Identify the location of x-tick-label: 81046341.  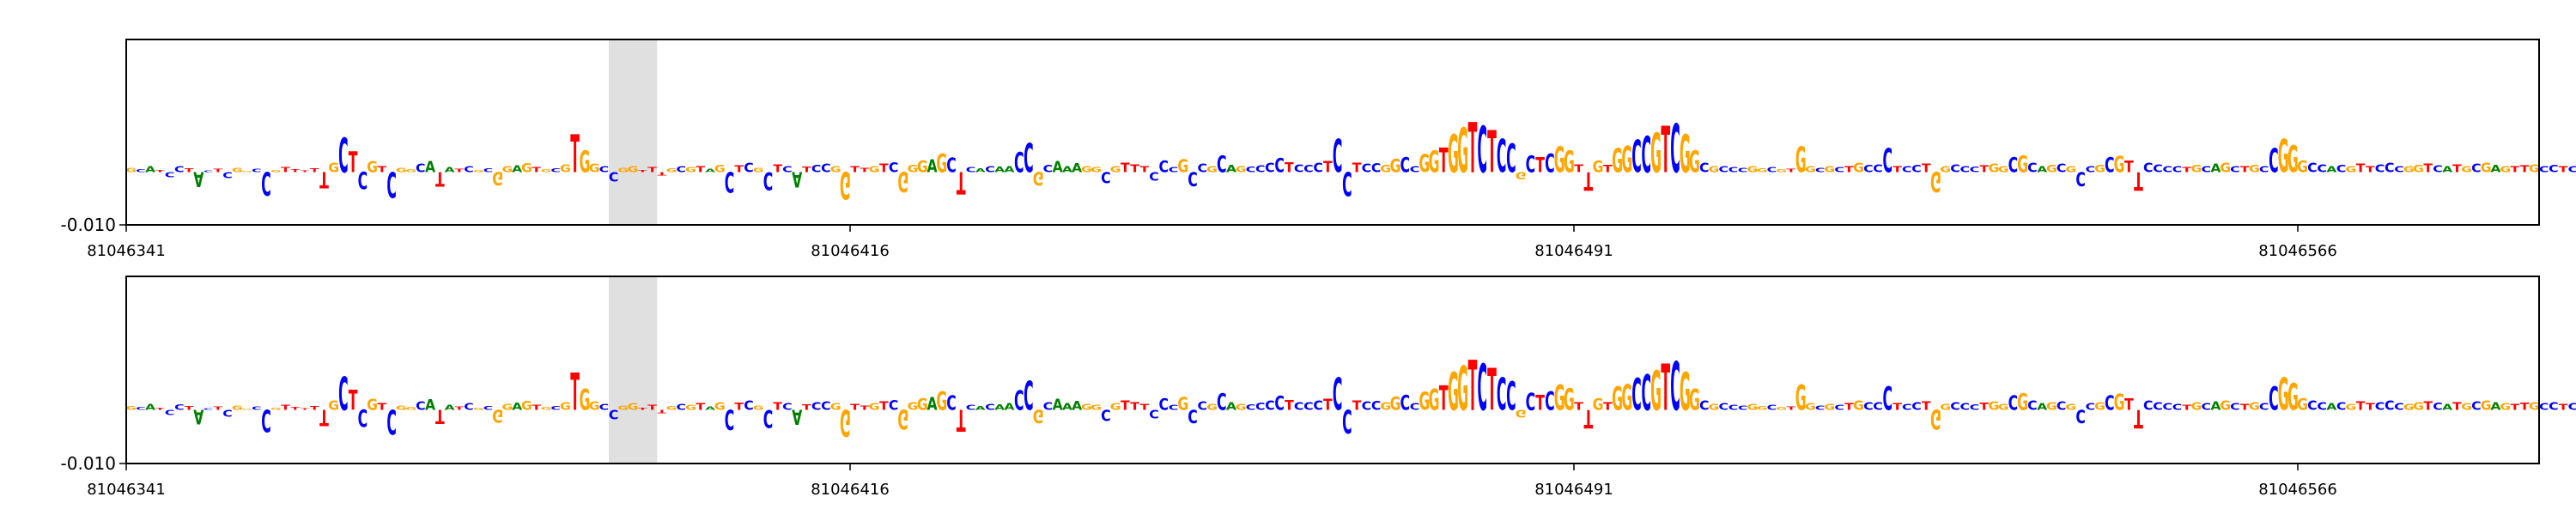
(127, 490).